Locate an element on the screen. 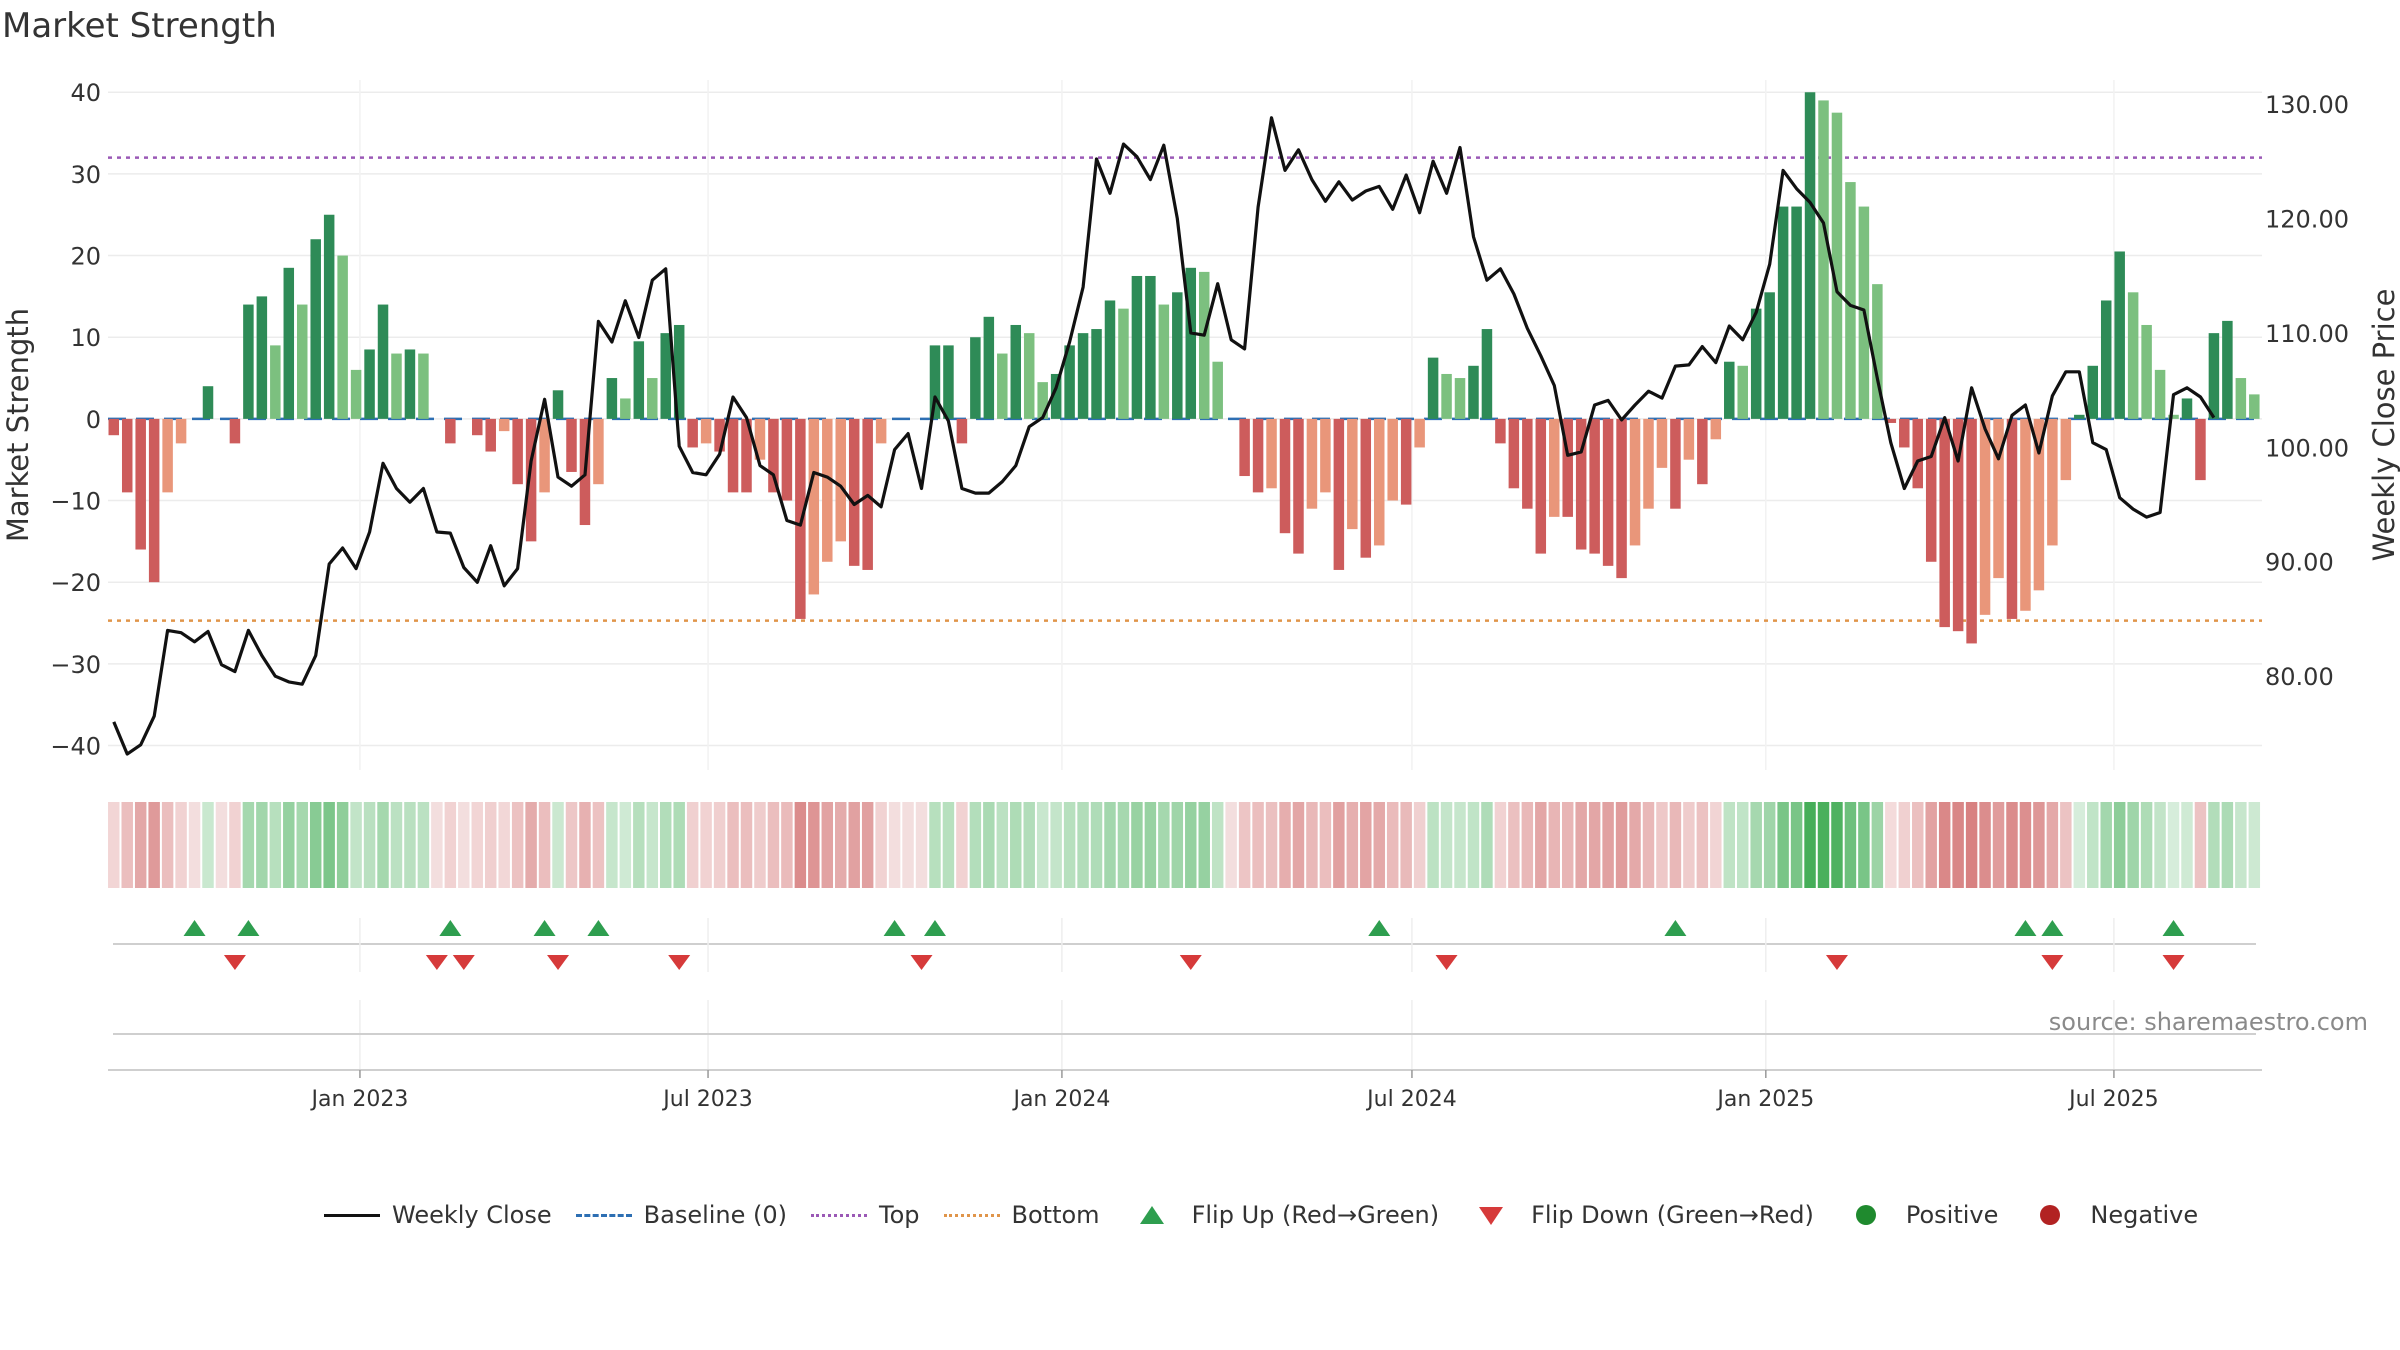  legend-item-weekly-close: Weekly Close is located at coordinates (437, 1215).